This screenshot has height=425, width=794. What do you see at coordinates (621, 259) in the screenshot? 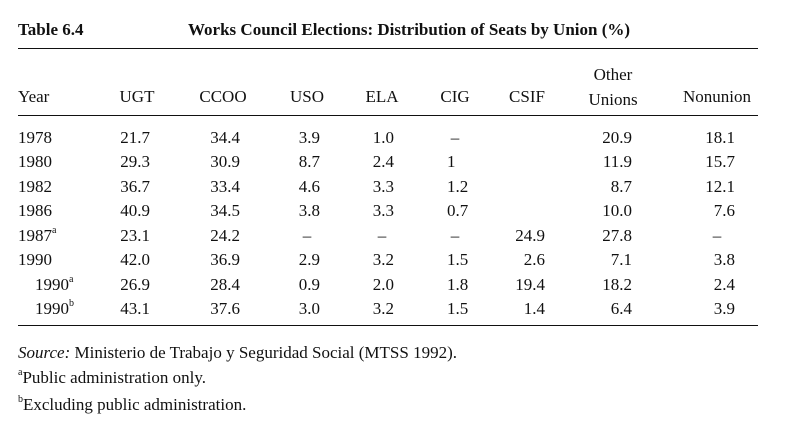
I see `table-cell: 7.1` at bounding box center [621, 259].